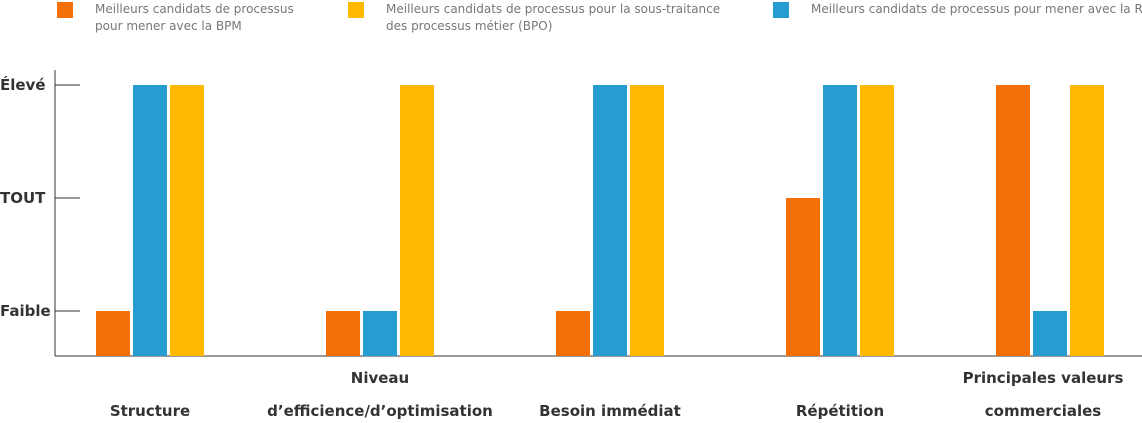 The image size is (1142, 423). Describe the element at coordinates (23, 84) in the screenshot. I see `y-tick-label: Élevé` at that location.